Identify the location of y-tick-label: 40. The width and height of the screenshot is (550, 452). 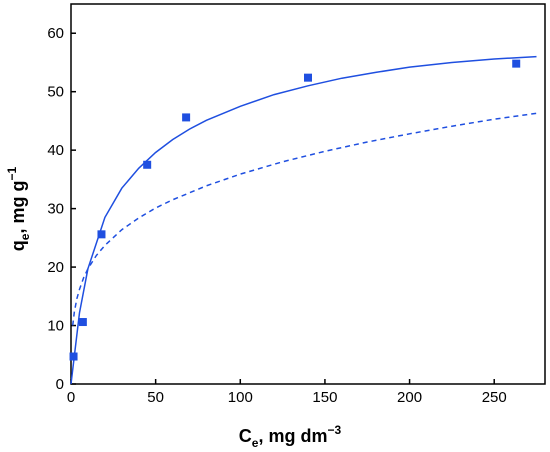
(55, 150).